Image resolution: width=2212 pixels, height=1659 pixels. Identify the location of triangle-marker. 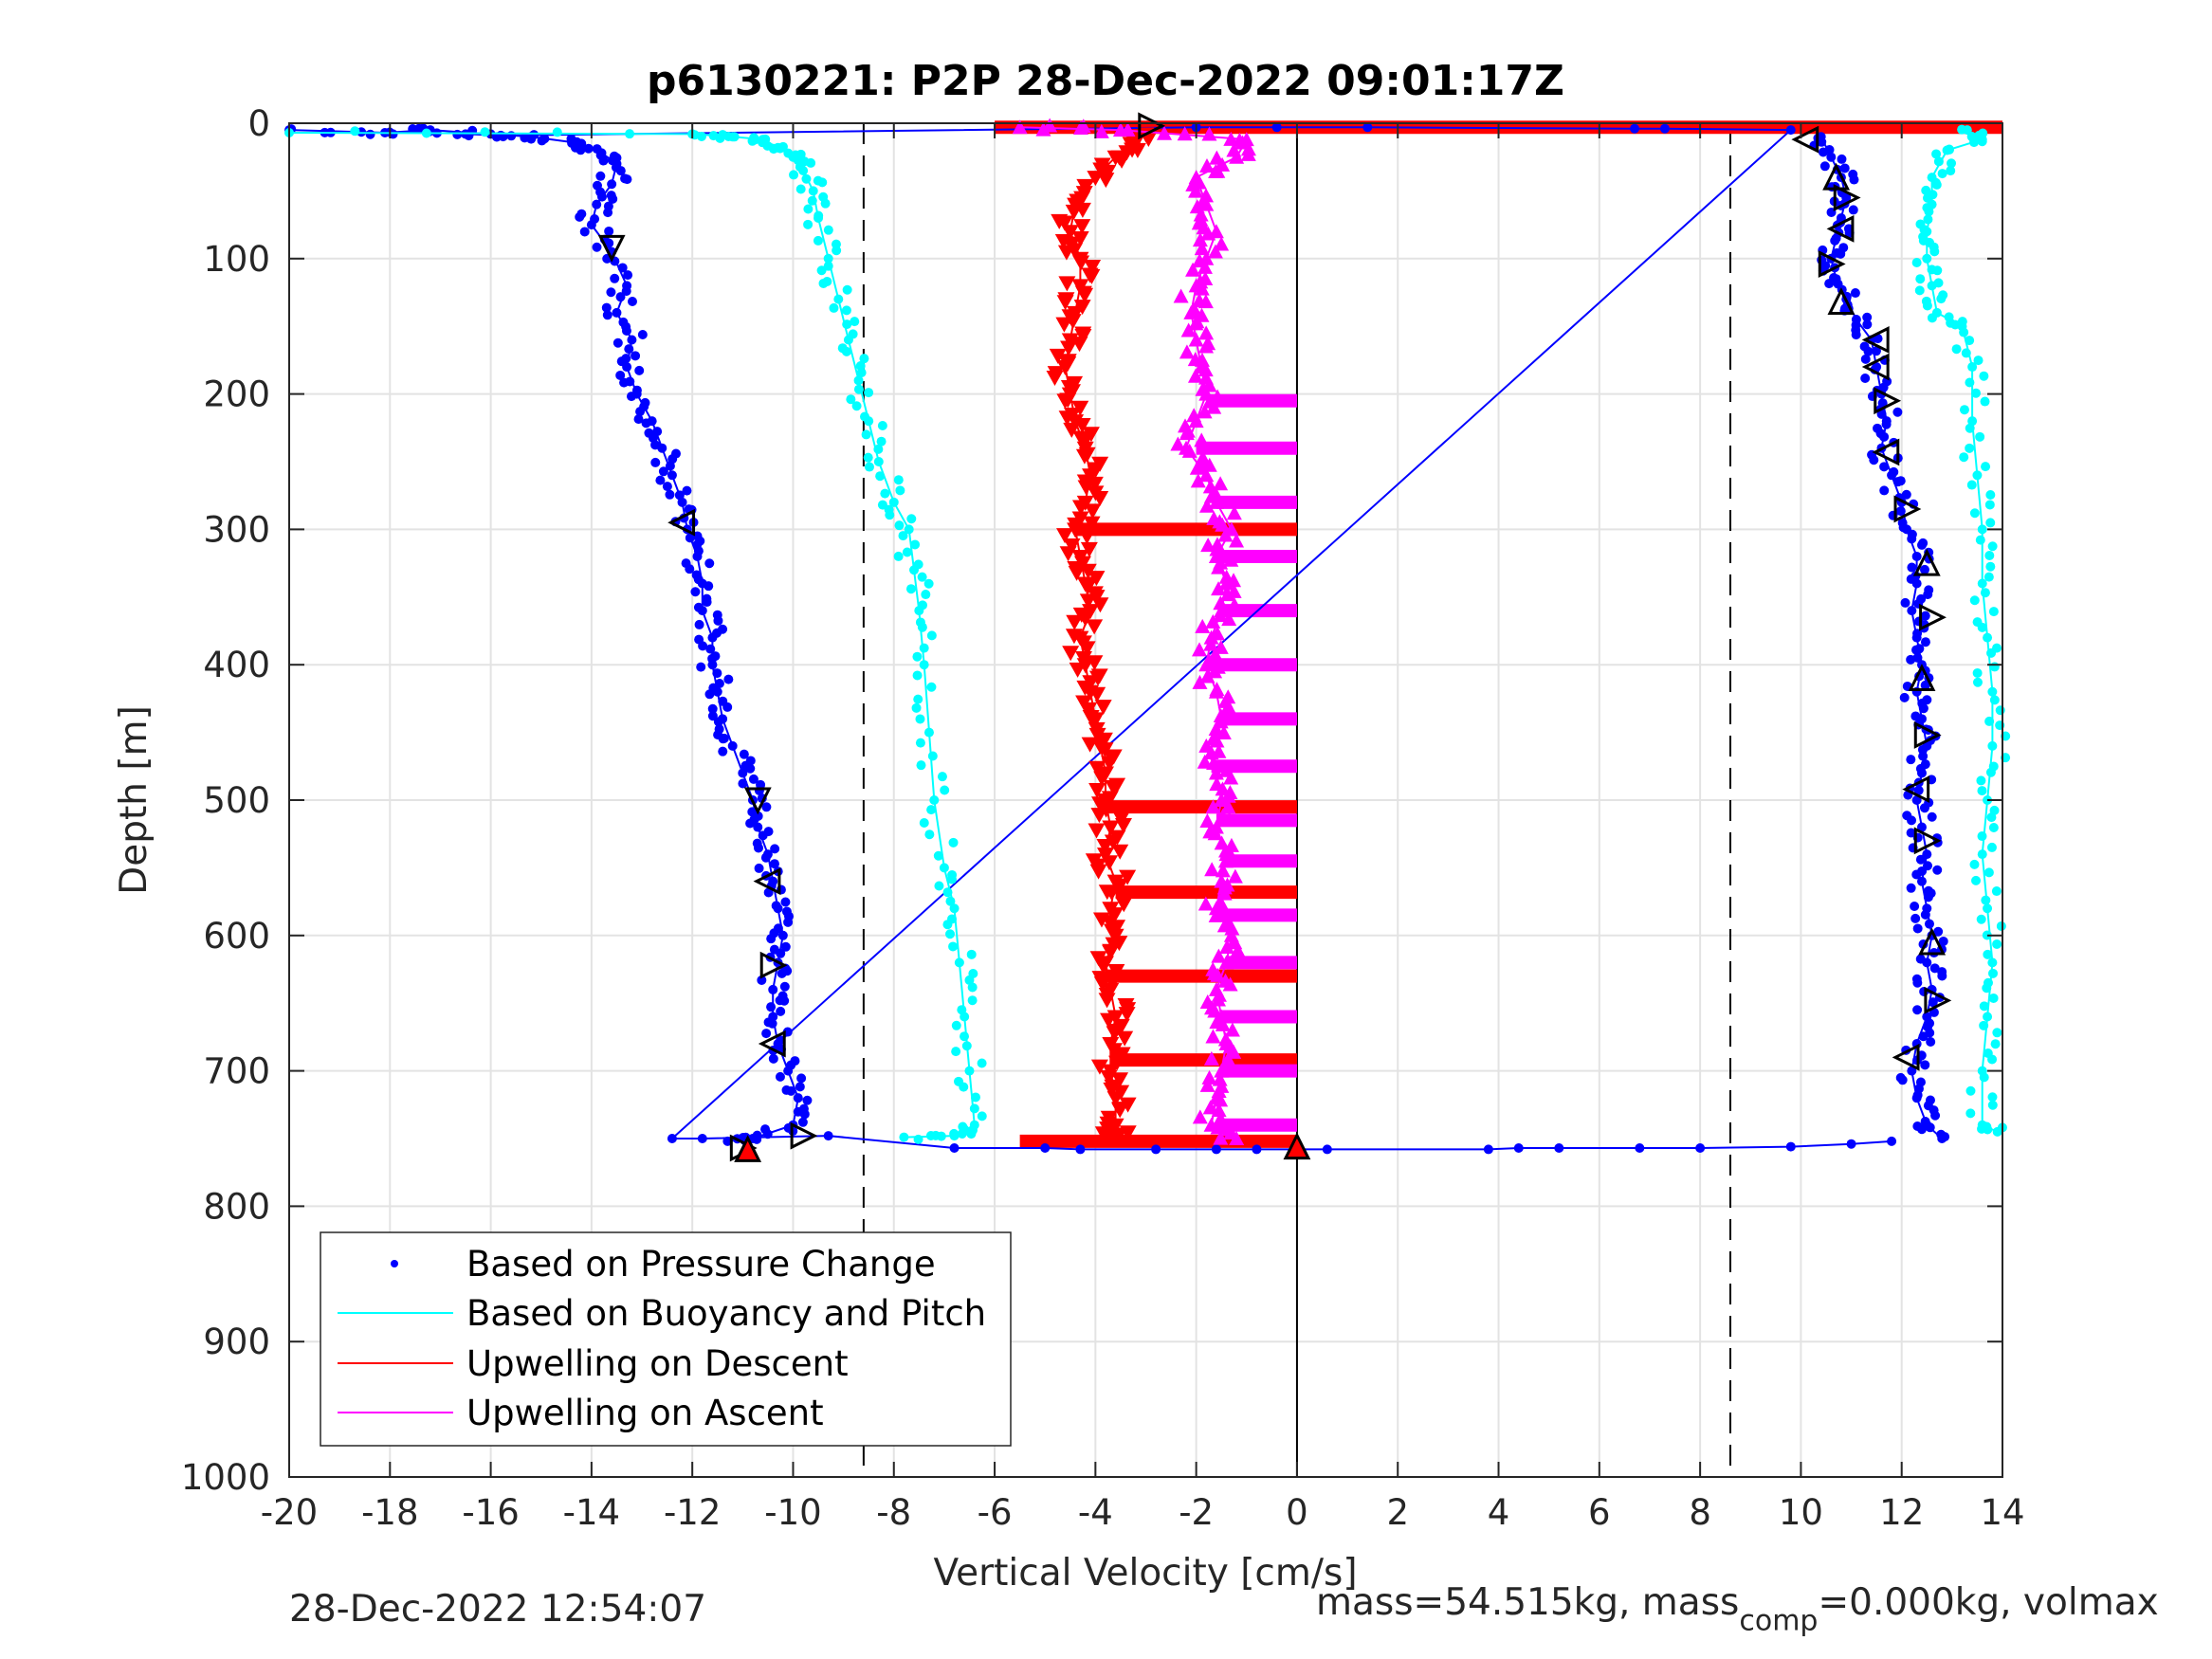
(757, 801).